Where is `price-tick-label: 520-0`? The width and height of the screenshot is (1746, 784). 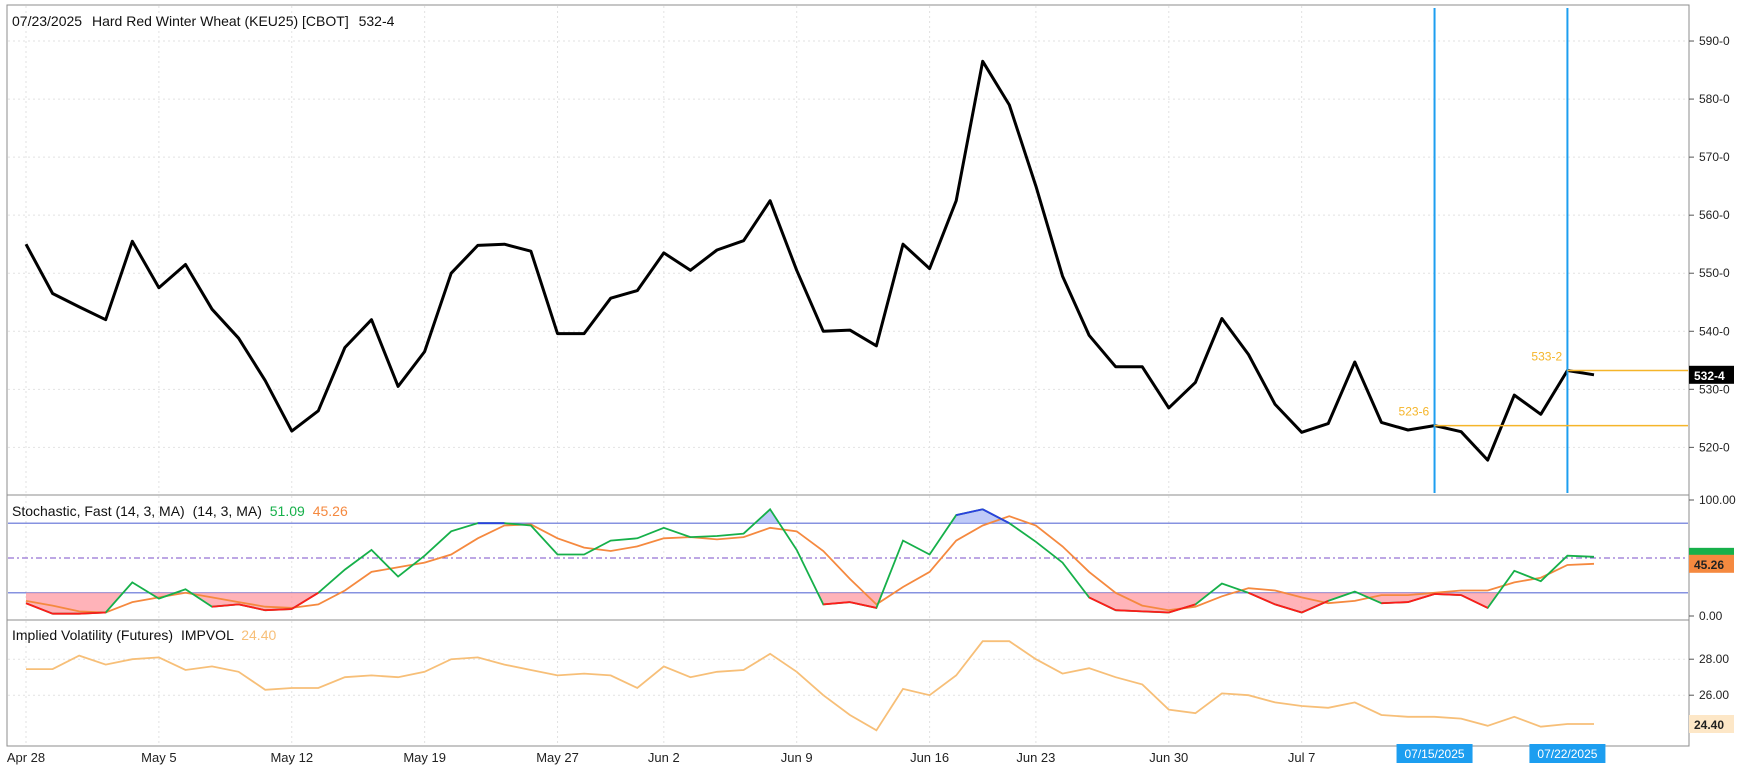 price-tick-label: 520-0 is located at coordinates (1714, 447).